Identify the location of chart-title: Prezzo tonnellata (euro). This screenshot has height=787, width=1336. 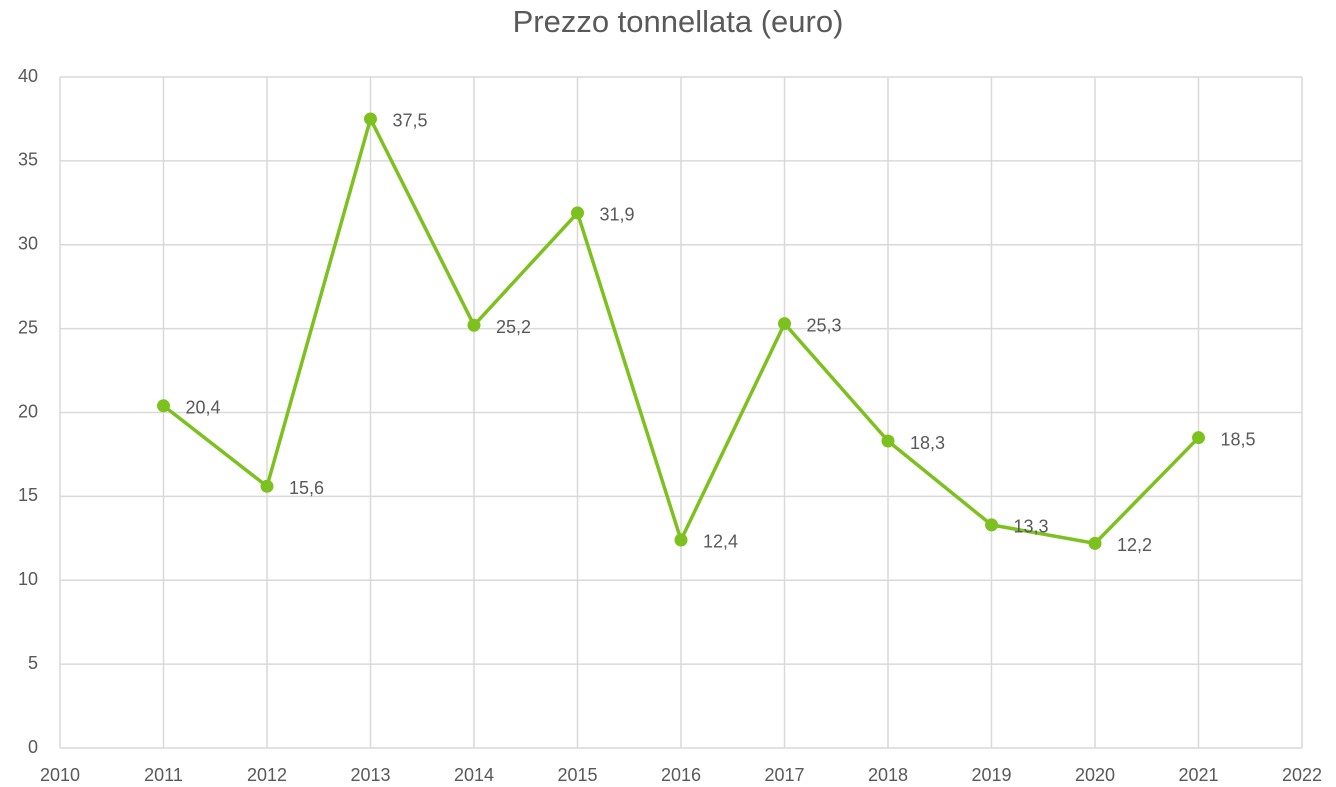
(678, 21).